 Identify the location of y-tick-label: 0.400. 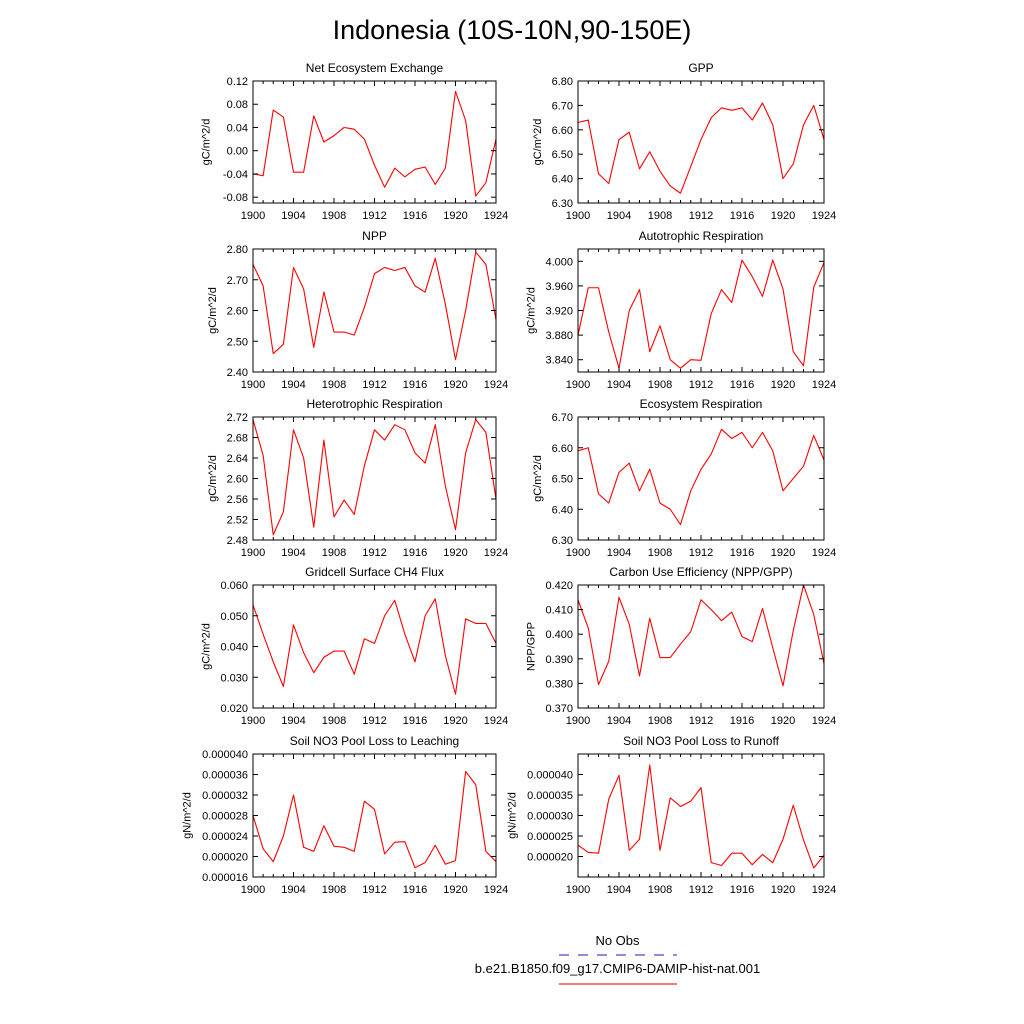
(559, 635).